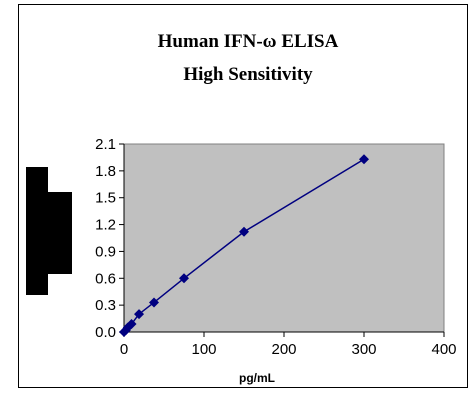  I want to click on y-axis: 0.0 0.3 0.6 0.9 1.2 1.5 1.8 2.1, so click(110, 238).